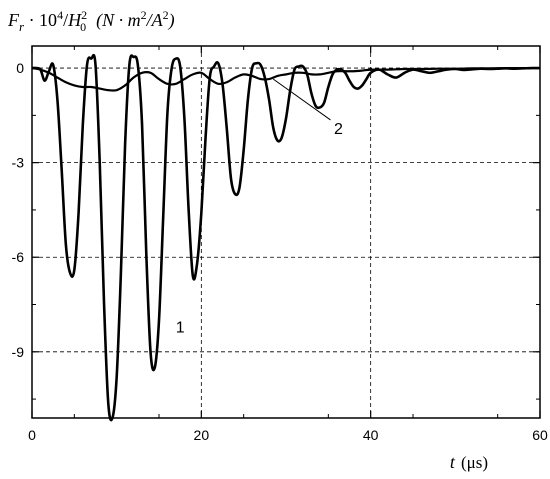 The width and height of the screenshot is (550, 479). Describe the element at coordinates (371, 435) in the screenshot. I see `x-tick-label: 40` at that location.